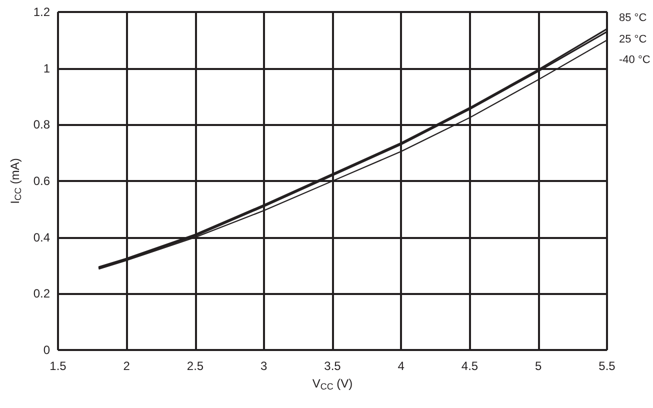 The height and width of the screenshot is (408, 653). Describe the element at coordinates (41, 293) in the screenshot. I see `y-tick-label: 0.2` at that location.